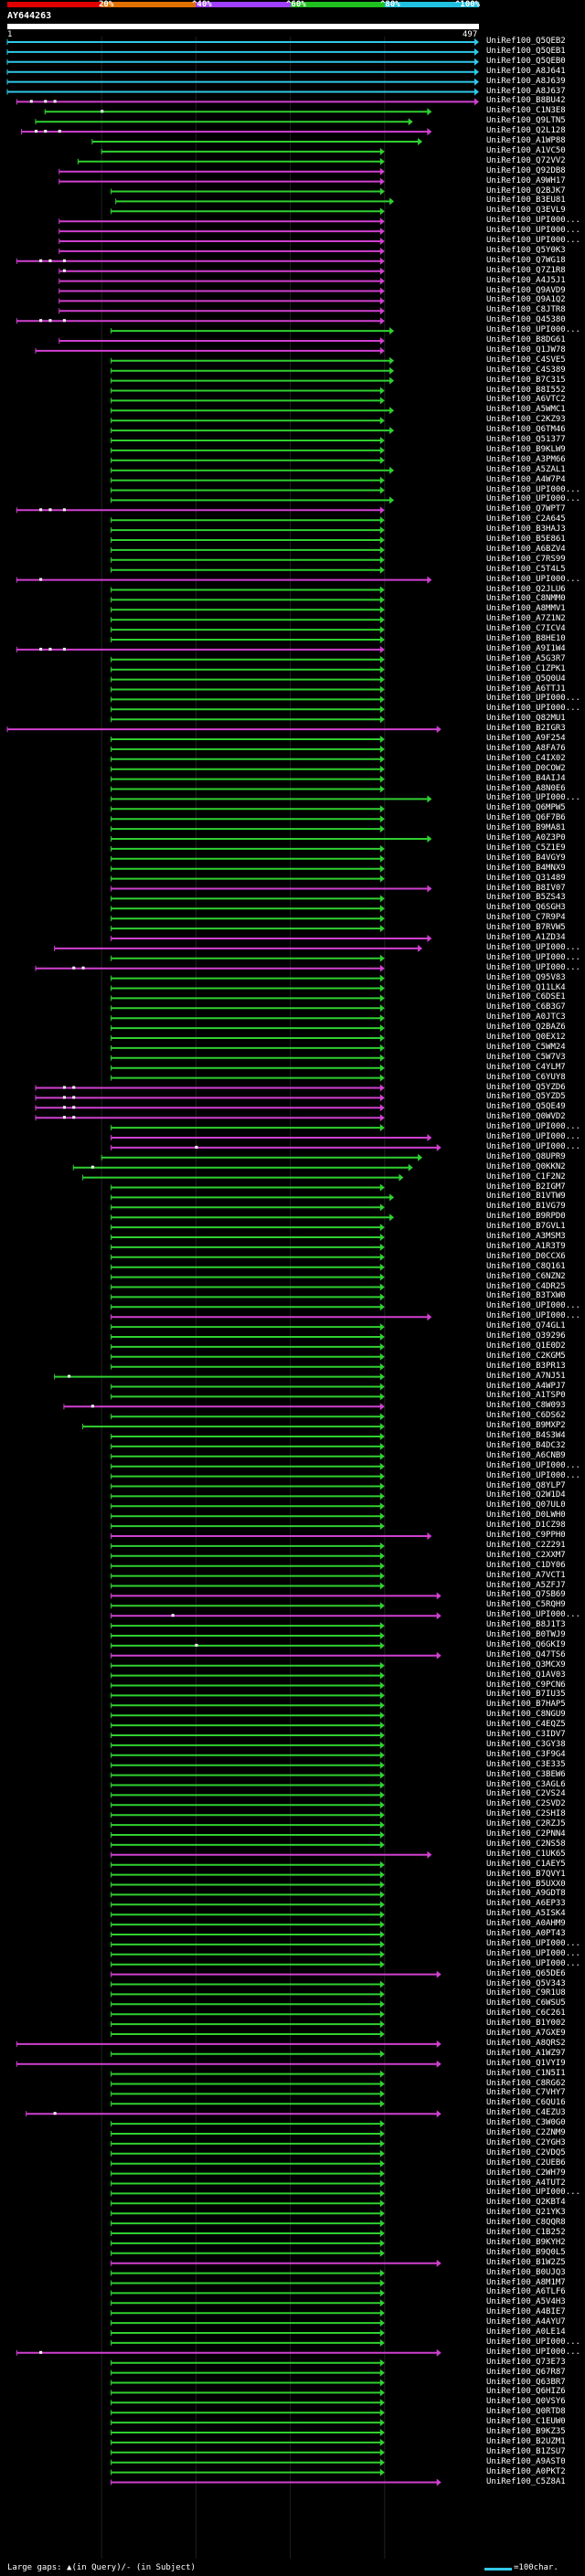 This screenshot has height=2576, width=585. What do you see at coordinates (526, 1625) in the screenshot?
I see `hit-label: UniRef100_B8J1T3` at bounding box center [526, 1625].